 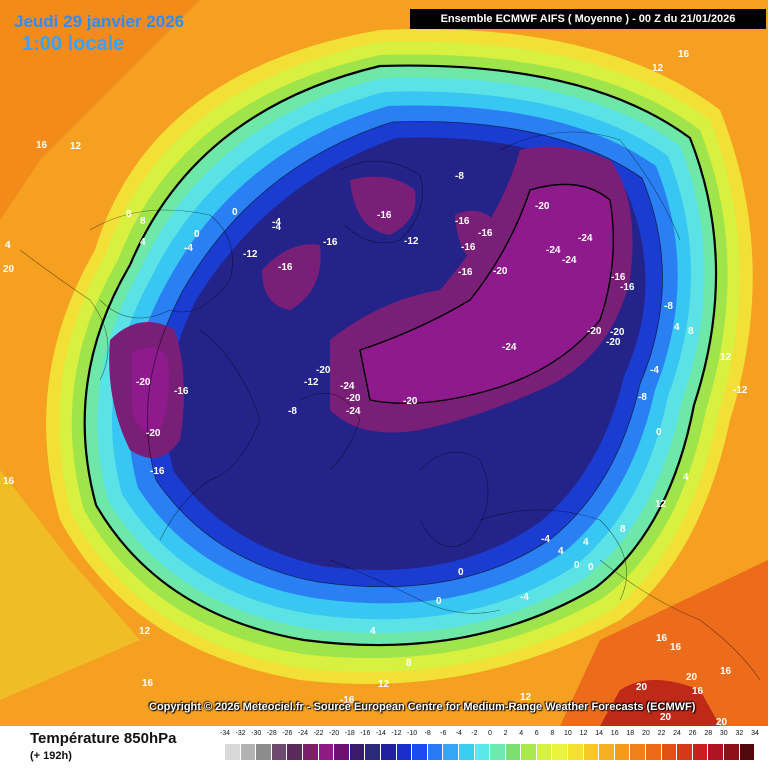 What do you see at coordinates (256, 733) in the screenshot?
I see `scale-tick-label: -30` at bounding box center [256, 733].